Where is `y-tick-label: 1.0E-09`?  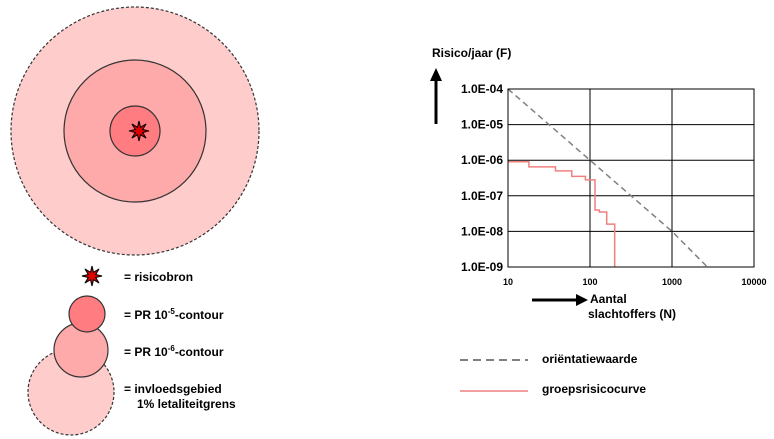
y-tick-label: 1.0E-09 is located at coordinates (482, 267).